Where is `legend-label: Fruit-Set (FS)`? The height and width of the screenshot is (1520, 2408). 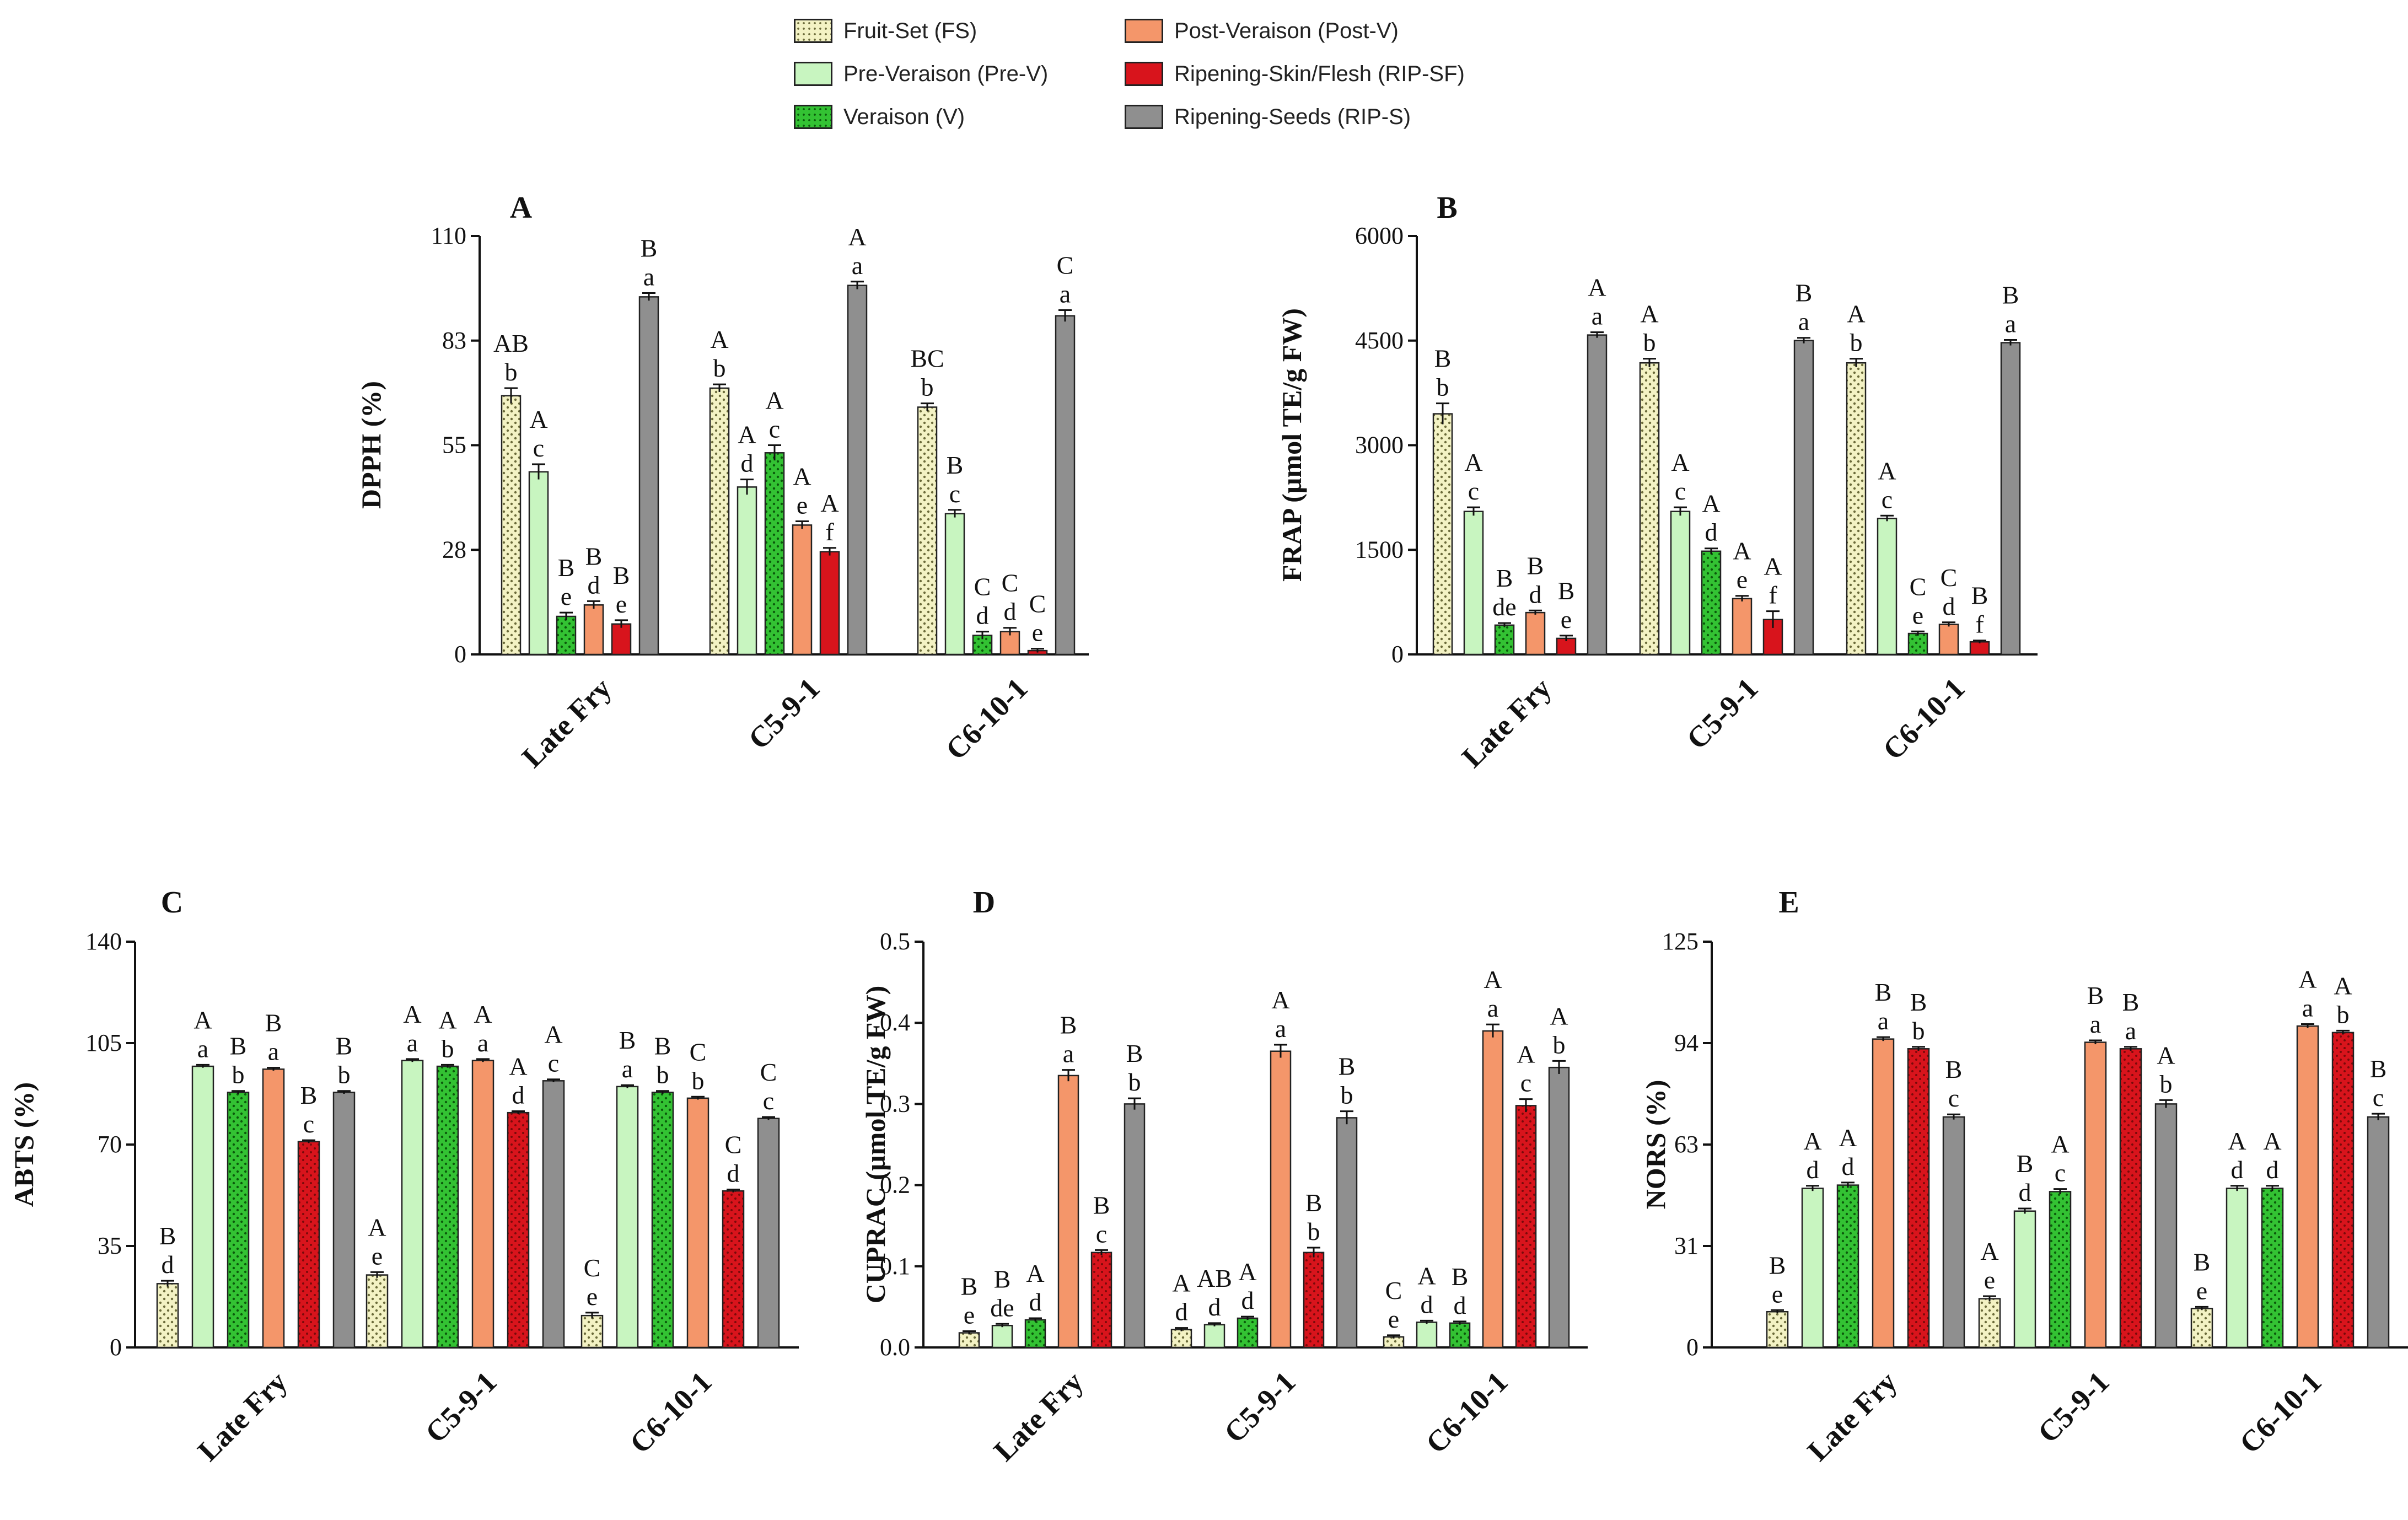 legend-label: Fruit-Set (FS) is located at coordinates (910, 30).